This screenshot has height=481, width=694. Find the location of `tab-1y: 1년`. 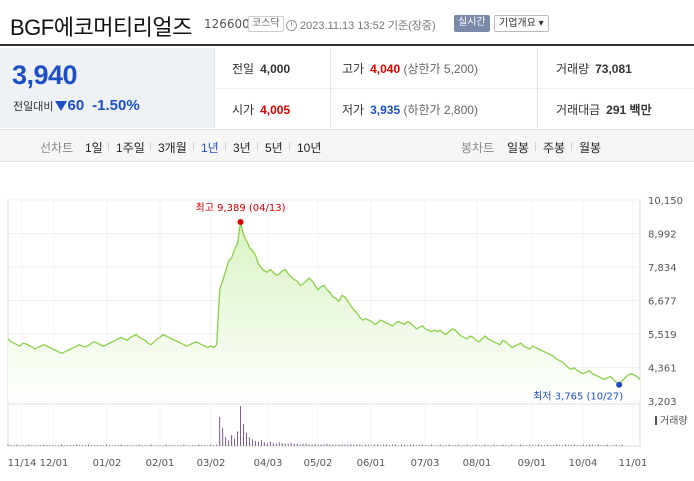

tab-1y: 1년 is located at coordinates (210, 148).